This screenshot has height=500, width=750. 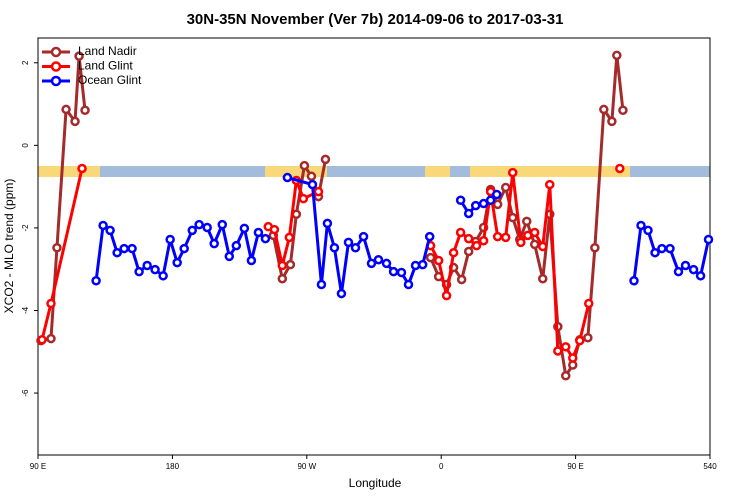 I want to click on legend-label: Ocean Glint, so click(x=110, y=80).